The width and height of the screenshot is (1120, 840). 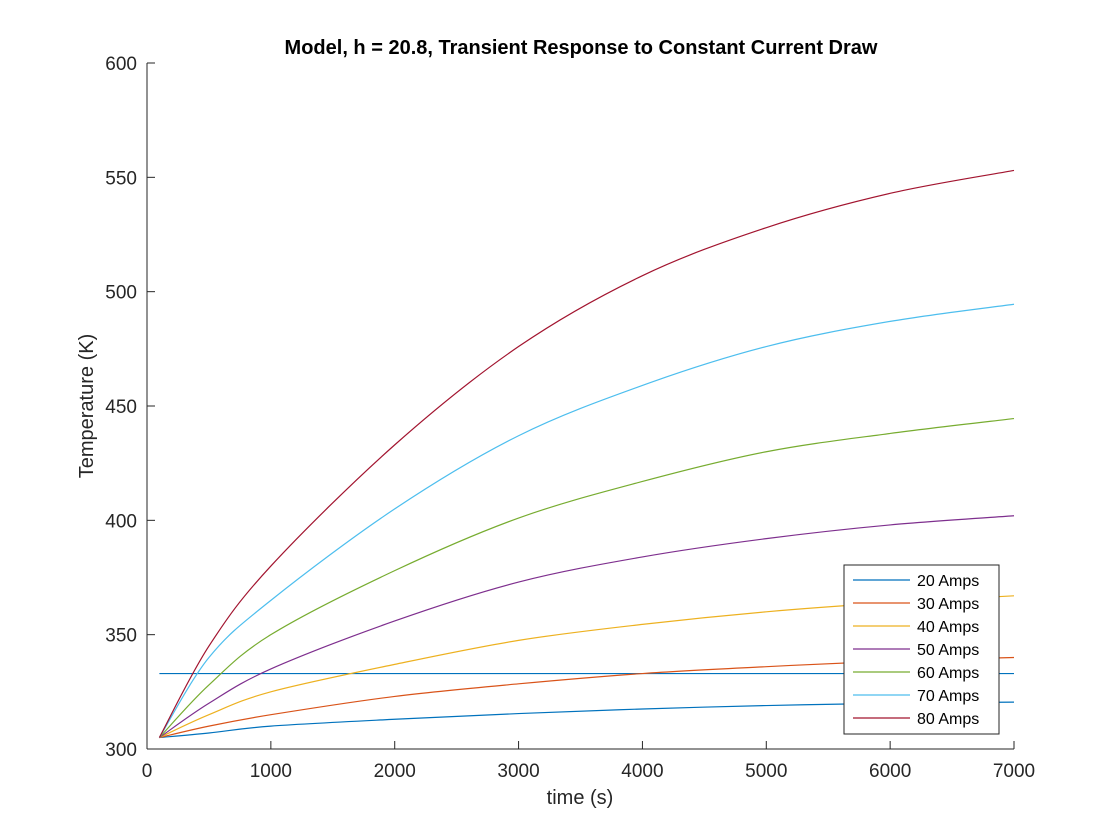 I want to click on y-tick-label: 450, so click(x=121, y=407).